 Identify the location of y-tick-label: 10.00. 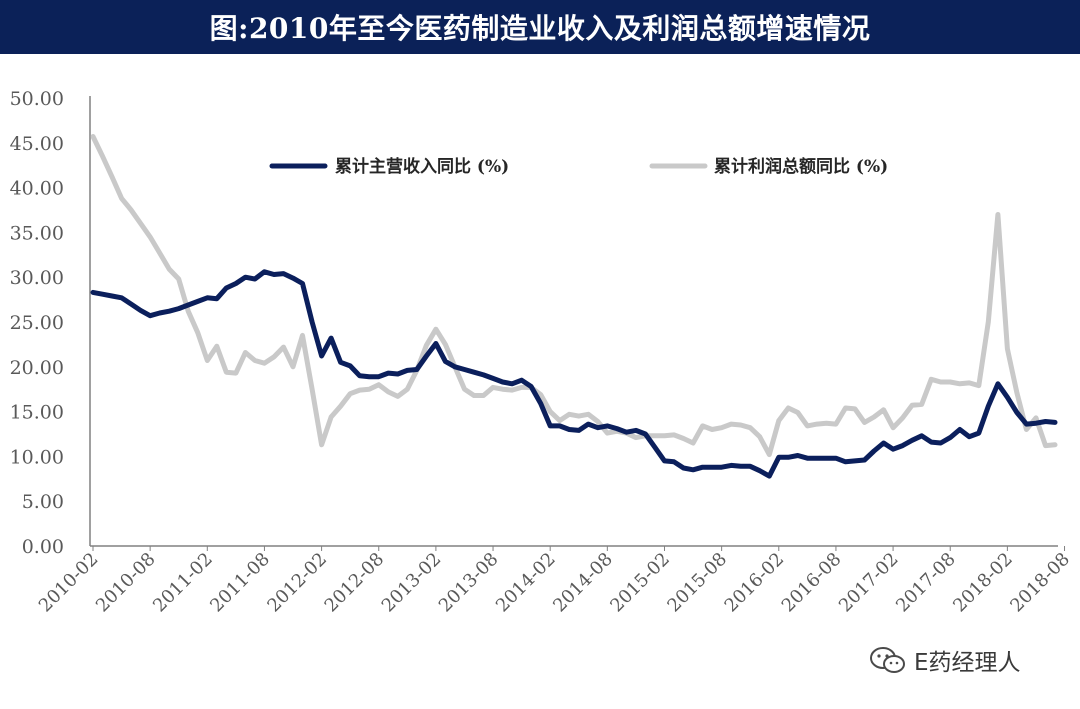
(37, 457).